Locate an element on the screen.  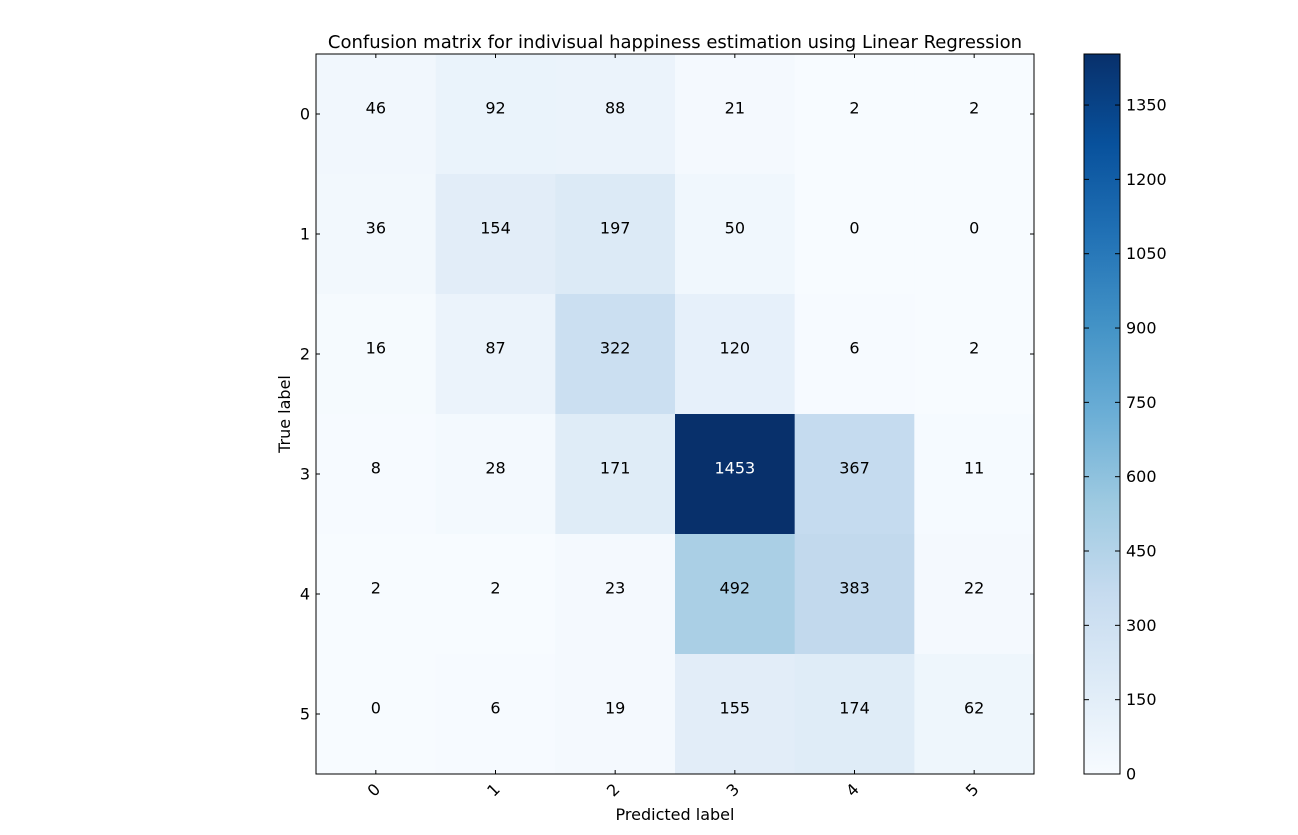
y-axis-label: True label is located at coordinates (284, 414).